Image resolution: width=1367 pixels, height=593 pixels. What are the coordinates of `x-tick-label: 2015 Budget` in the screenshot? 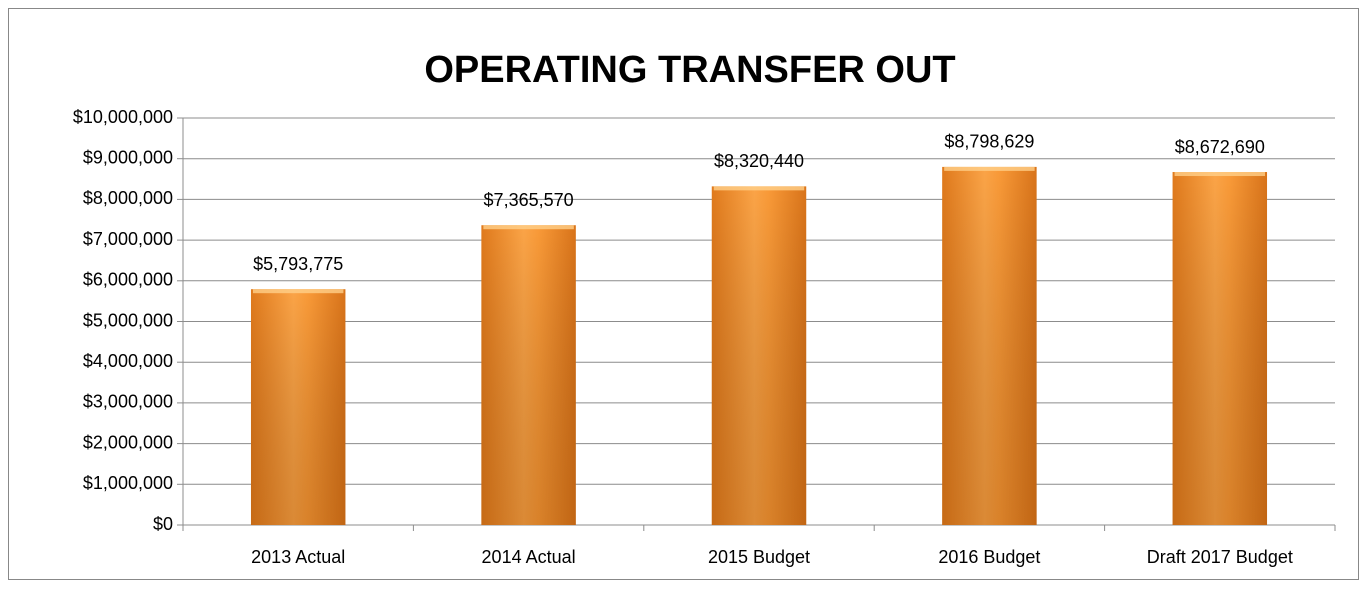 It's located at (759, 557).